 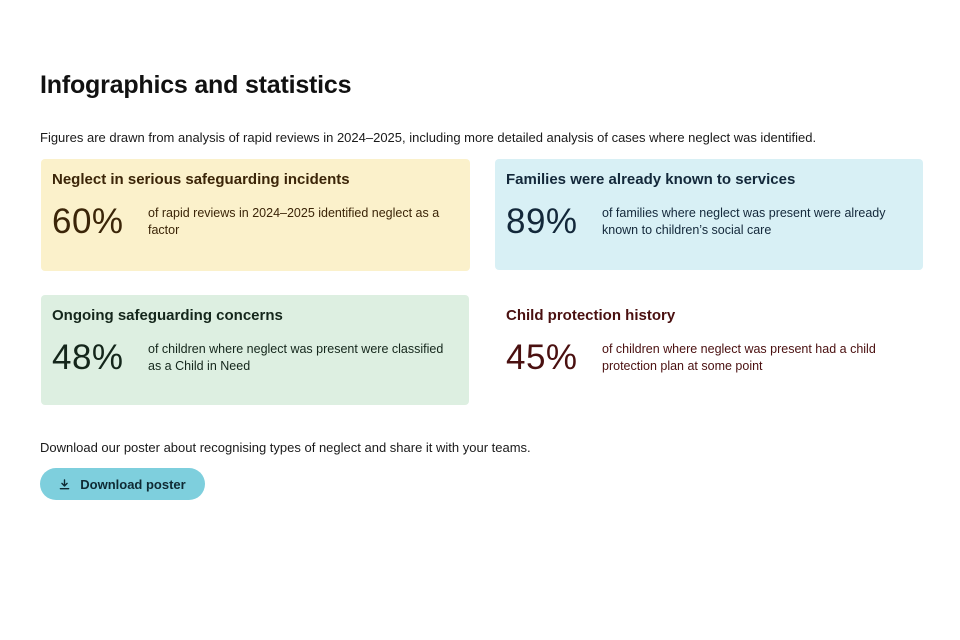 I want to click on card-title: Families were already known to services, so click(x=651, y=179).